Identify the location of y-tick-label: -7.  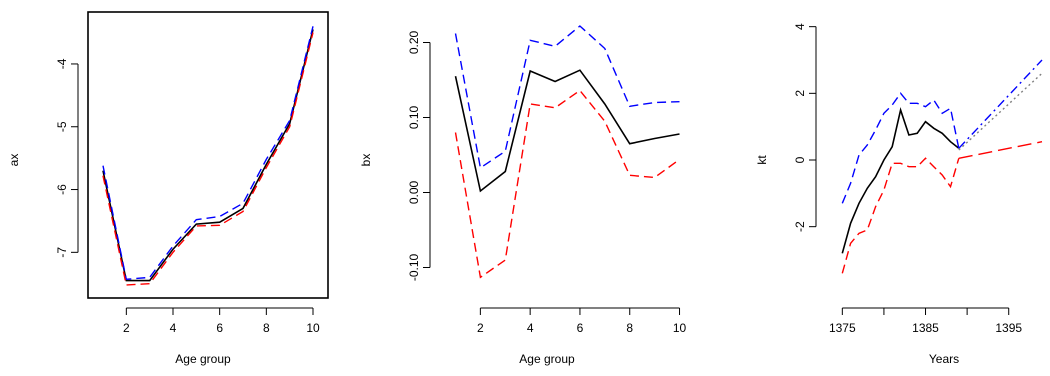
(62, 252).